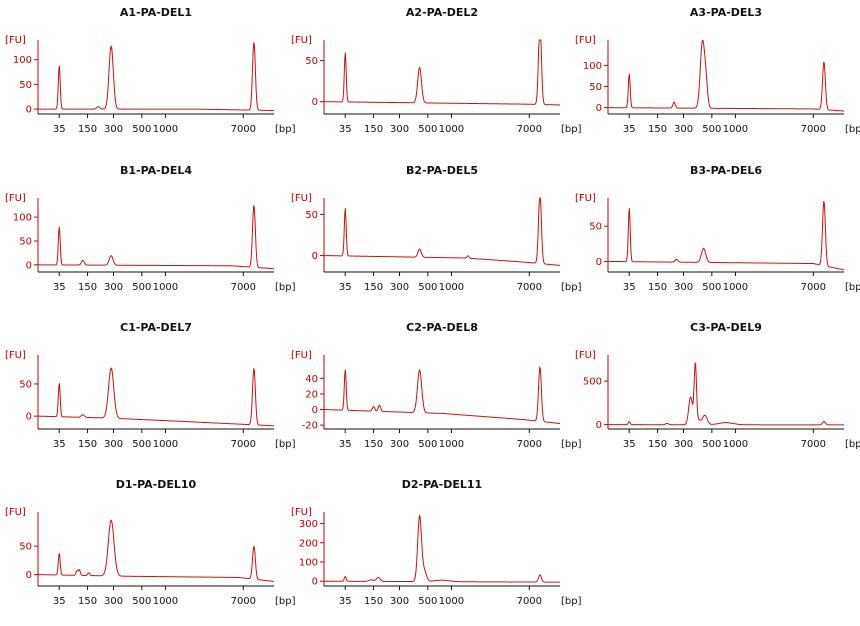  I want to click on chart-title: A3-PA-DEL3, so click(726, 12).